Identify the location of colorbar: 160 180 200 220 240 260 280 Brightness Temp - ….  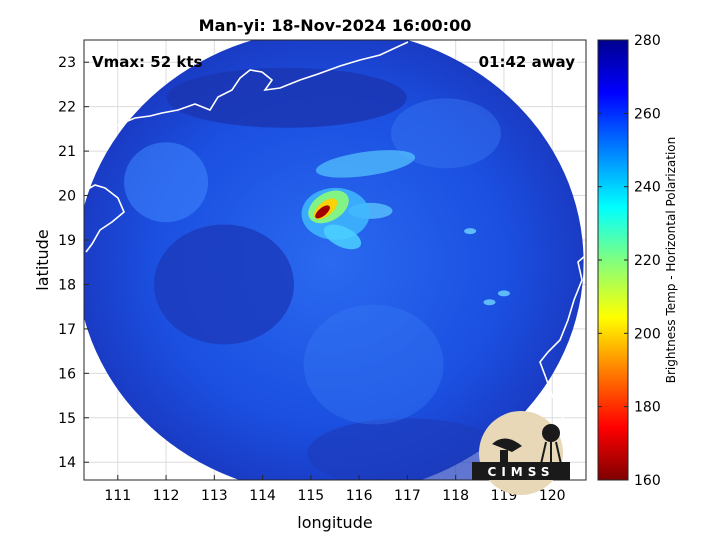
(637, 261).